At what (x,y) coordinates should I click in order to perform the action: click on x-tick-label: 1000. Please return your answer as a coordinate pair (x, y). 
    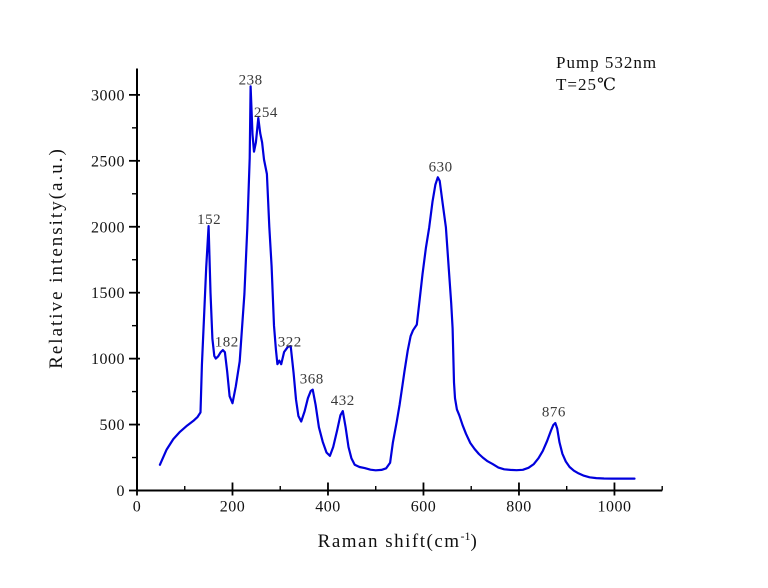
    Looking at the image, I should click on (614, 507).